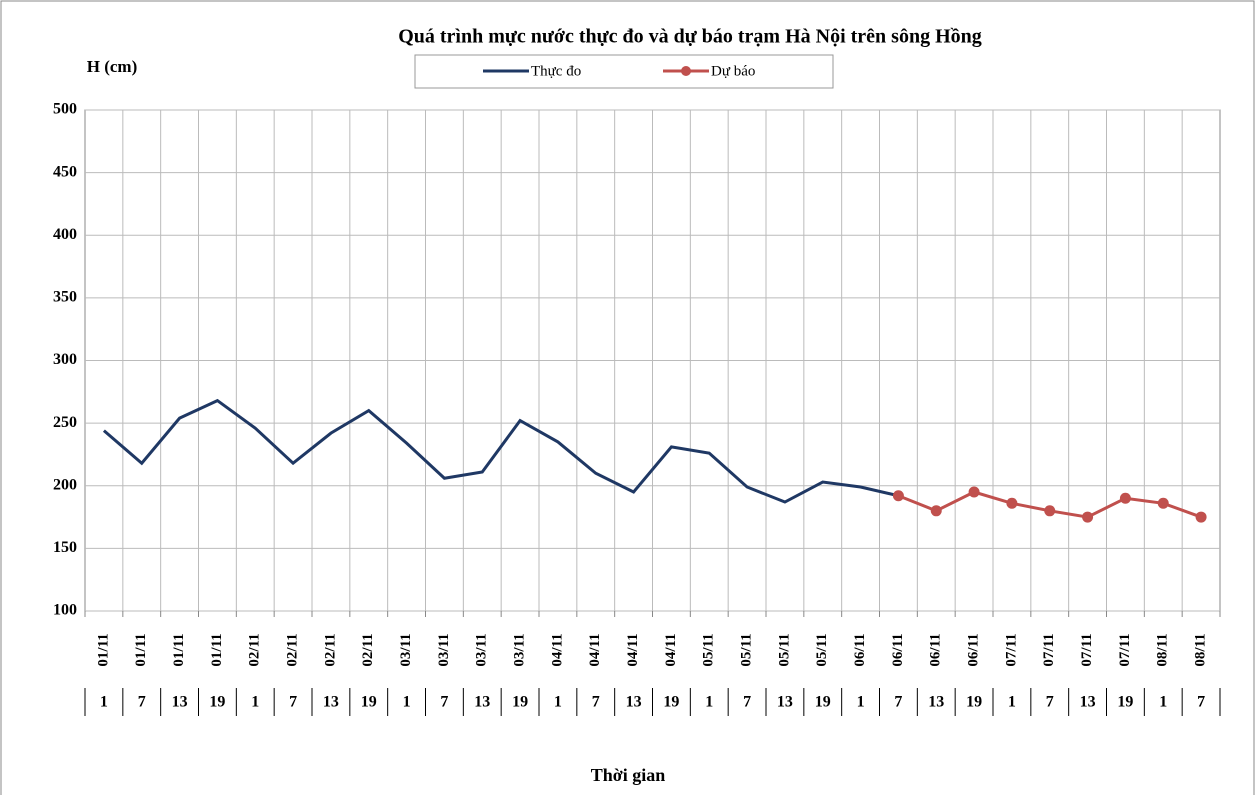 The image size is (1256, 795). I want to click on y-tick-label: 300, so click(65, 359).